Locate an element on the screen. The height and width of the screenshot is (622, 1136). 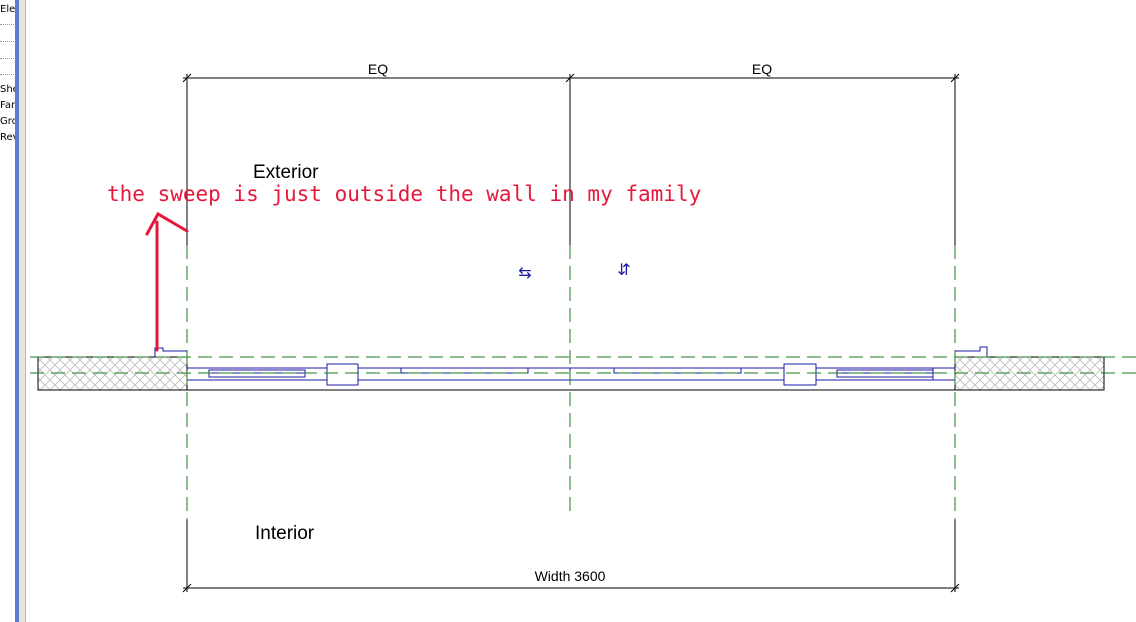
panel-item: Fan is located at coordinates (7, 105).